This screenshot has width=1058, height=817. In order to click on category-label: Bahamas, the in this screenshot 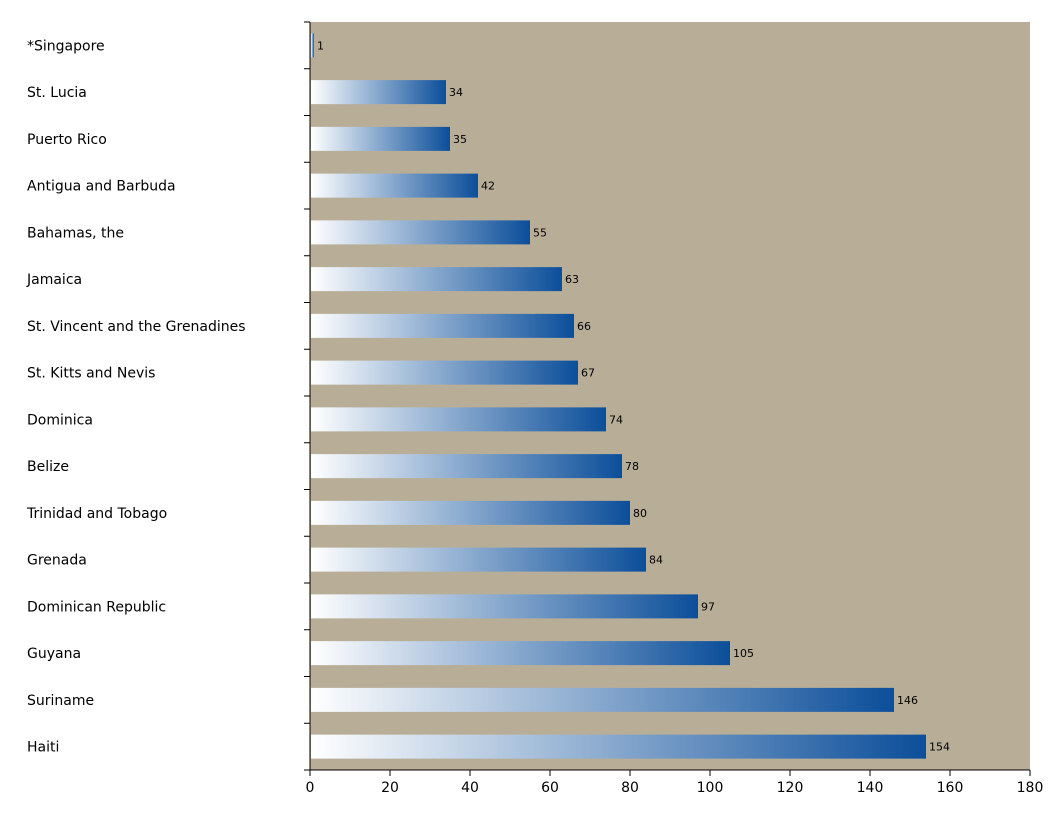, I will do `click(75, 233)`.